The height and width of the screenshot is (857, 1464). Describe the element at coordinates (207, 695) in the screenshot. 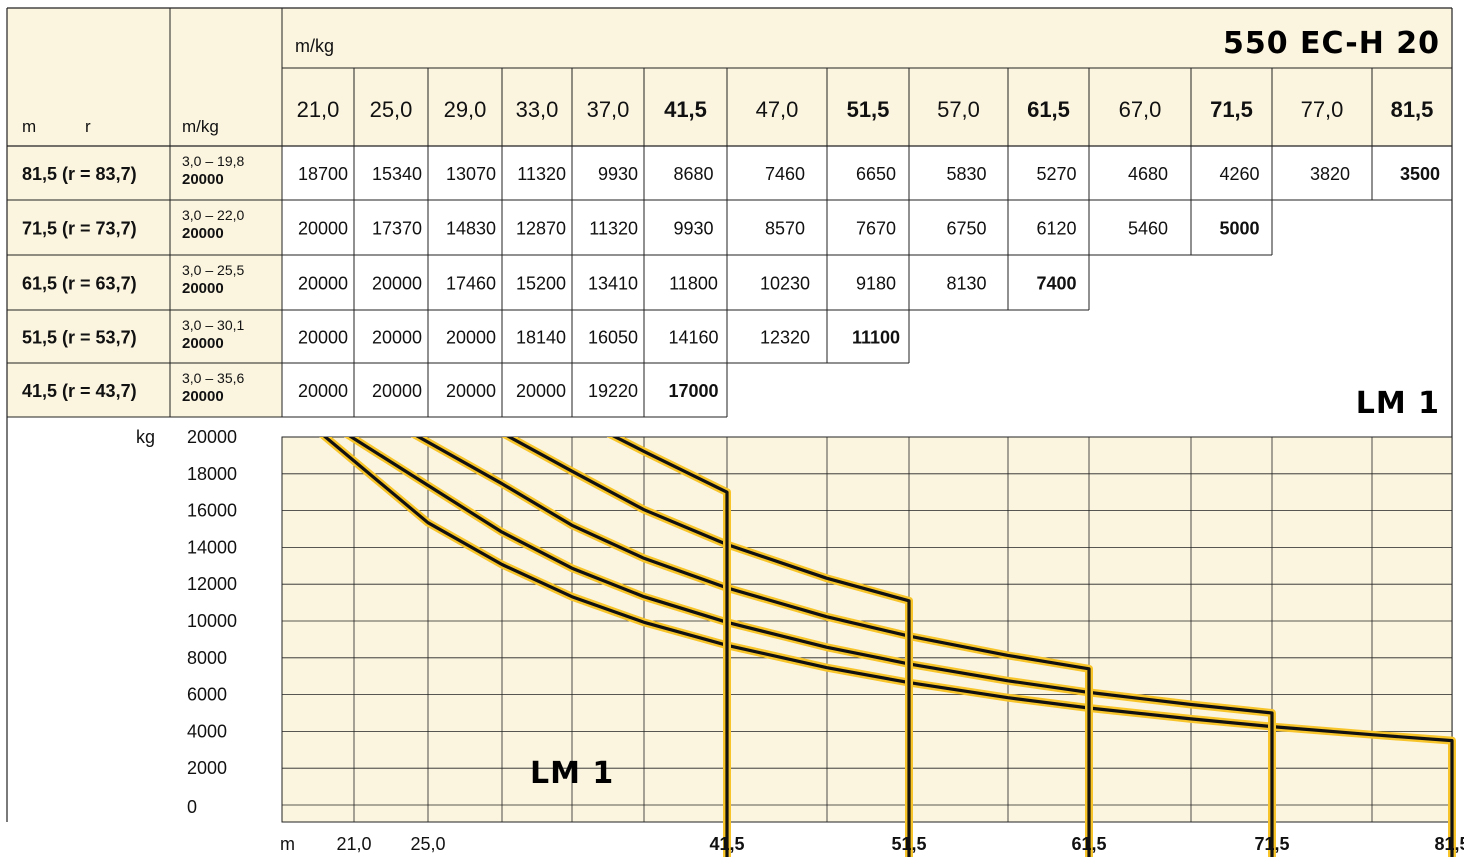

I see `y-tick-7: 6000` at that location.